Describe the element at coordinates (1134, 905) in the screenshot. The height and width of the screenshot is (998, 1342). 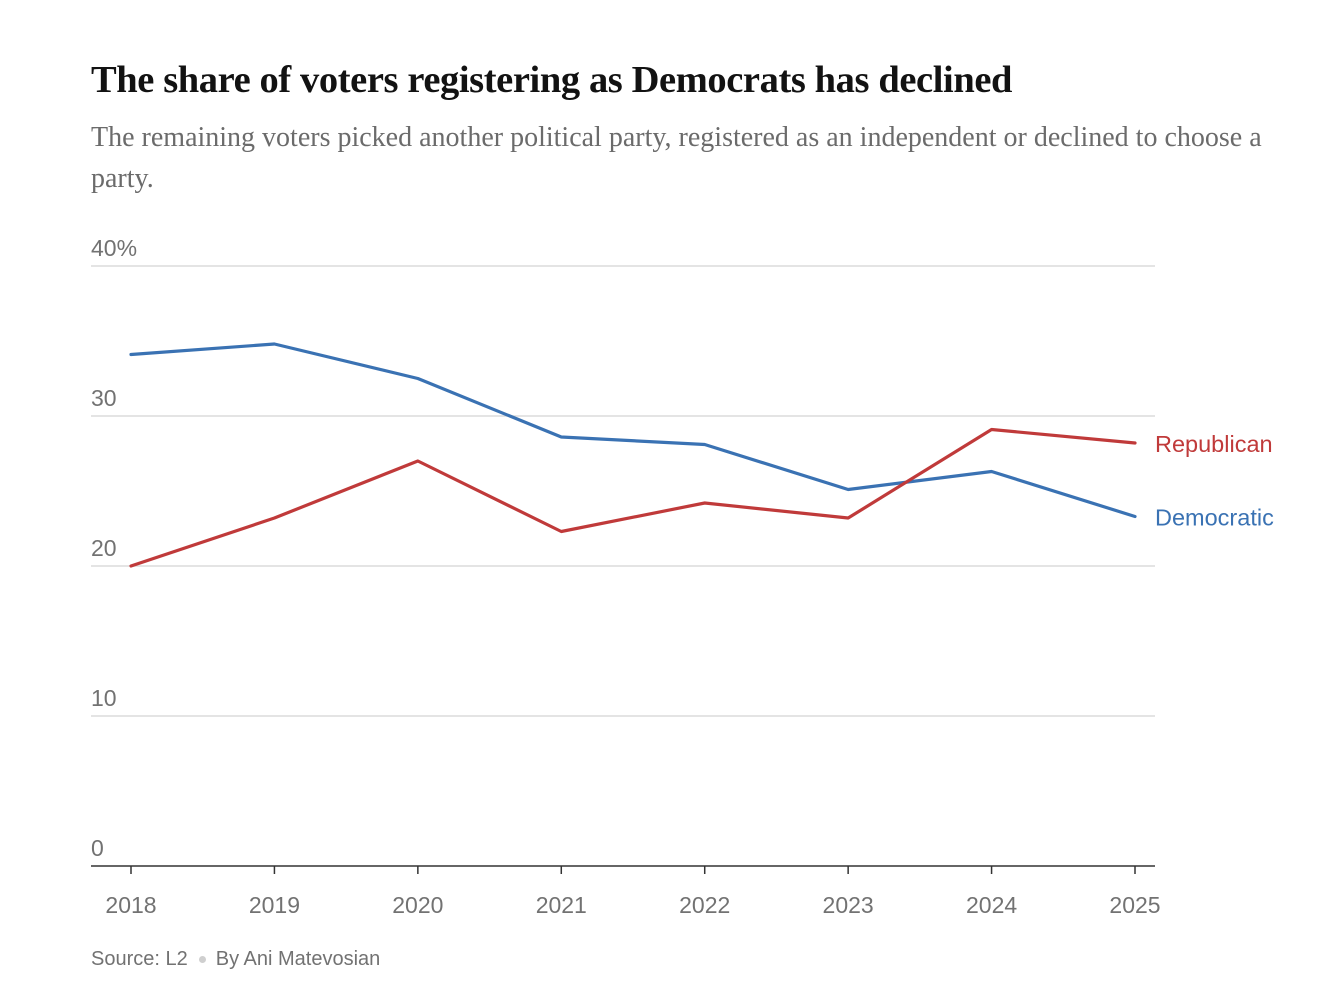
I see `x-tick-label: 2025` at that location.